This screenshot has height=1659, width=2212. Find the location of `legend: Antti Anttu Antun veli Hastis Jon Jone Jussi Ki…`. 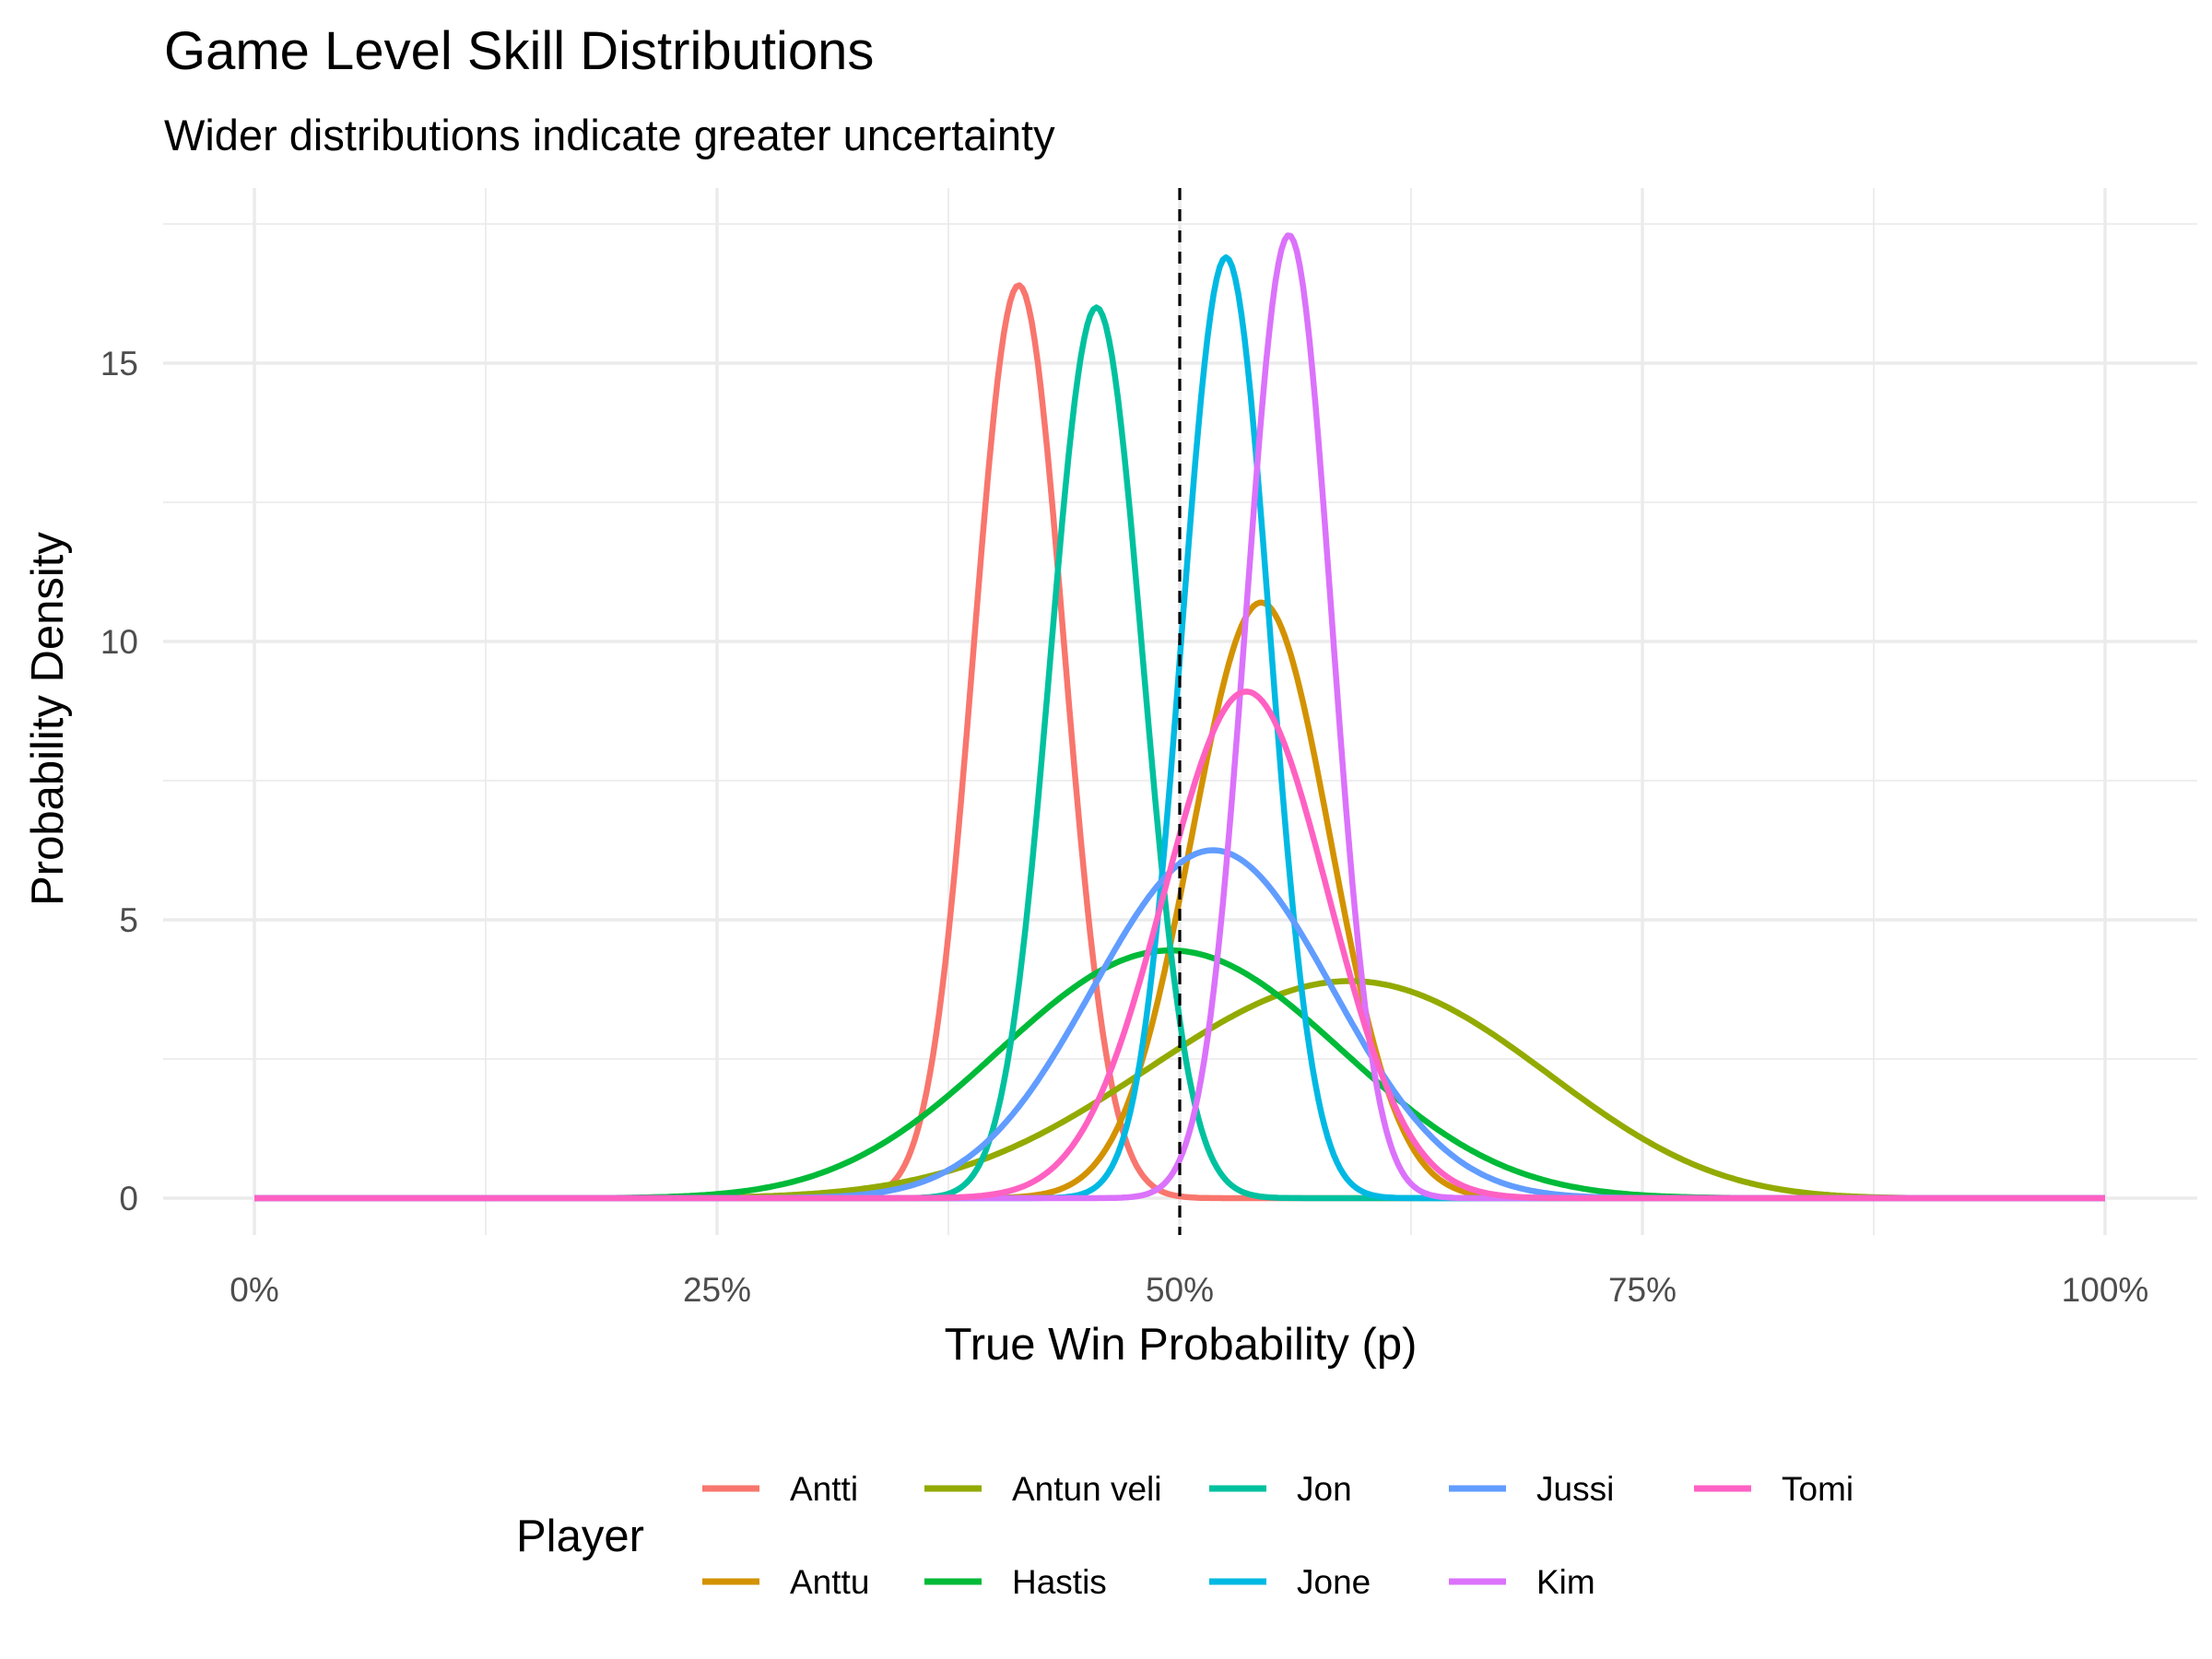

legend: Antti Anttu Antun veli Hastis Jon Jone Jussi Ki… is located at coordinates (1277, 1535).